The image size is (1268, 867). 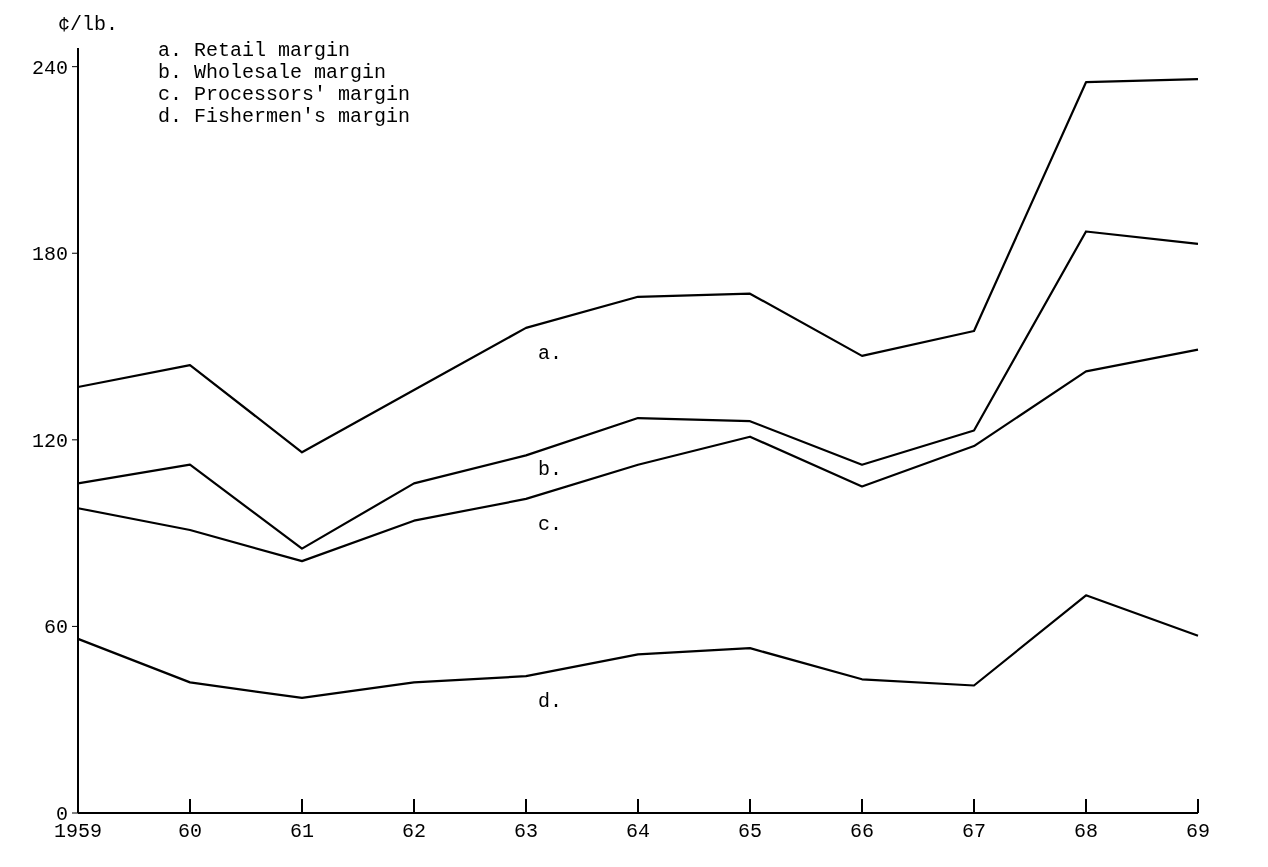 What do you see at coordinates (302, 831) in the screenshot?
I see `x-tick-label: 61` at bounding box center [302, 831].